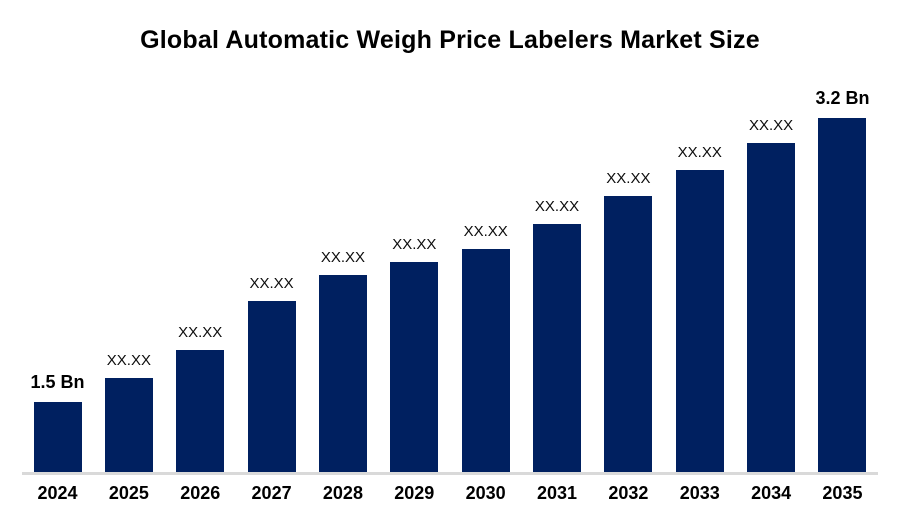 Image resolution: width=900 pixels, height=525 pixels. I want to click on bar-column-2031: XX.XX, so click(557, 271).